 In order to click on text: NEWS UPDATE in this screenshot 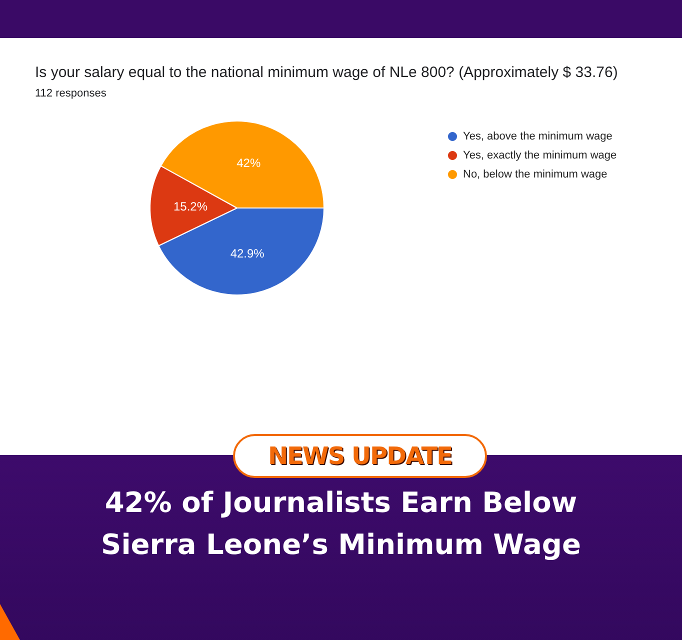, I will do `click(360, 456)`.